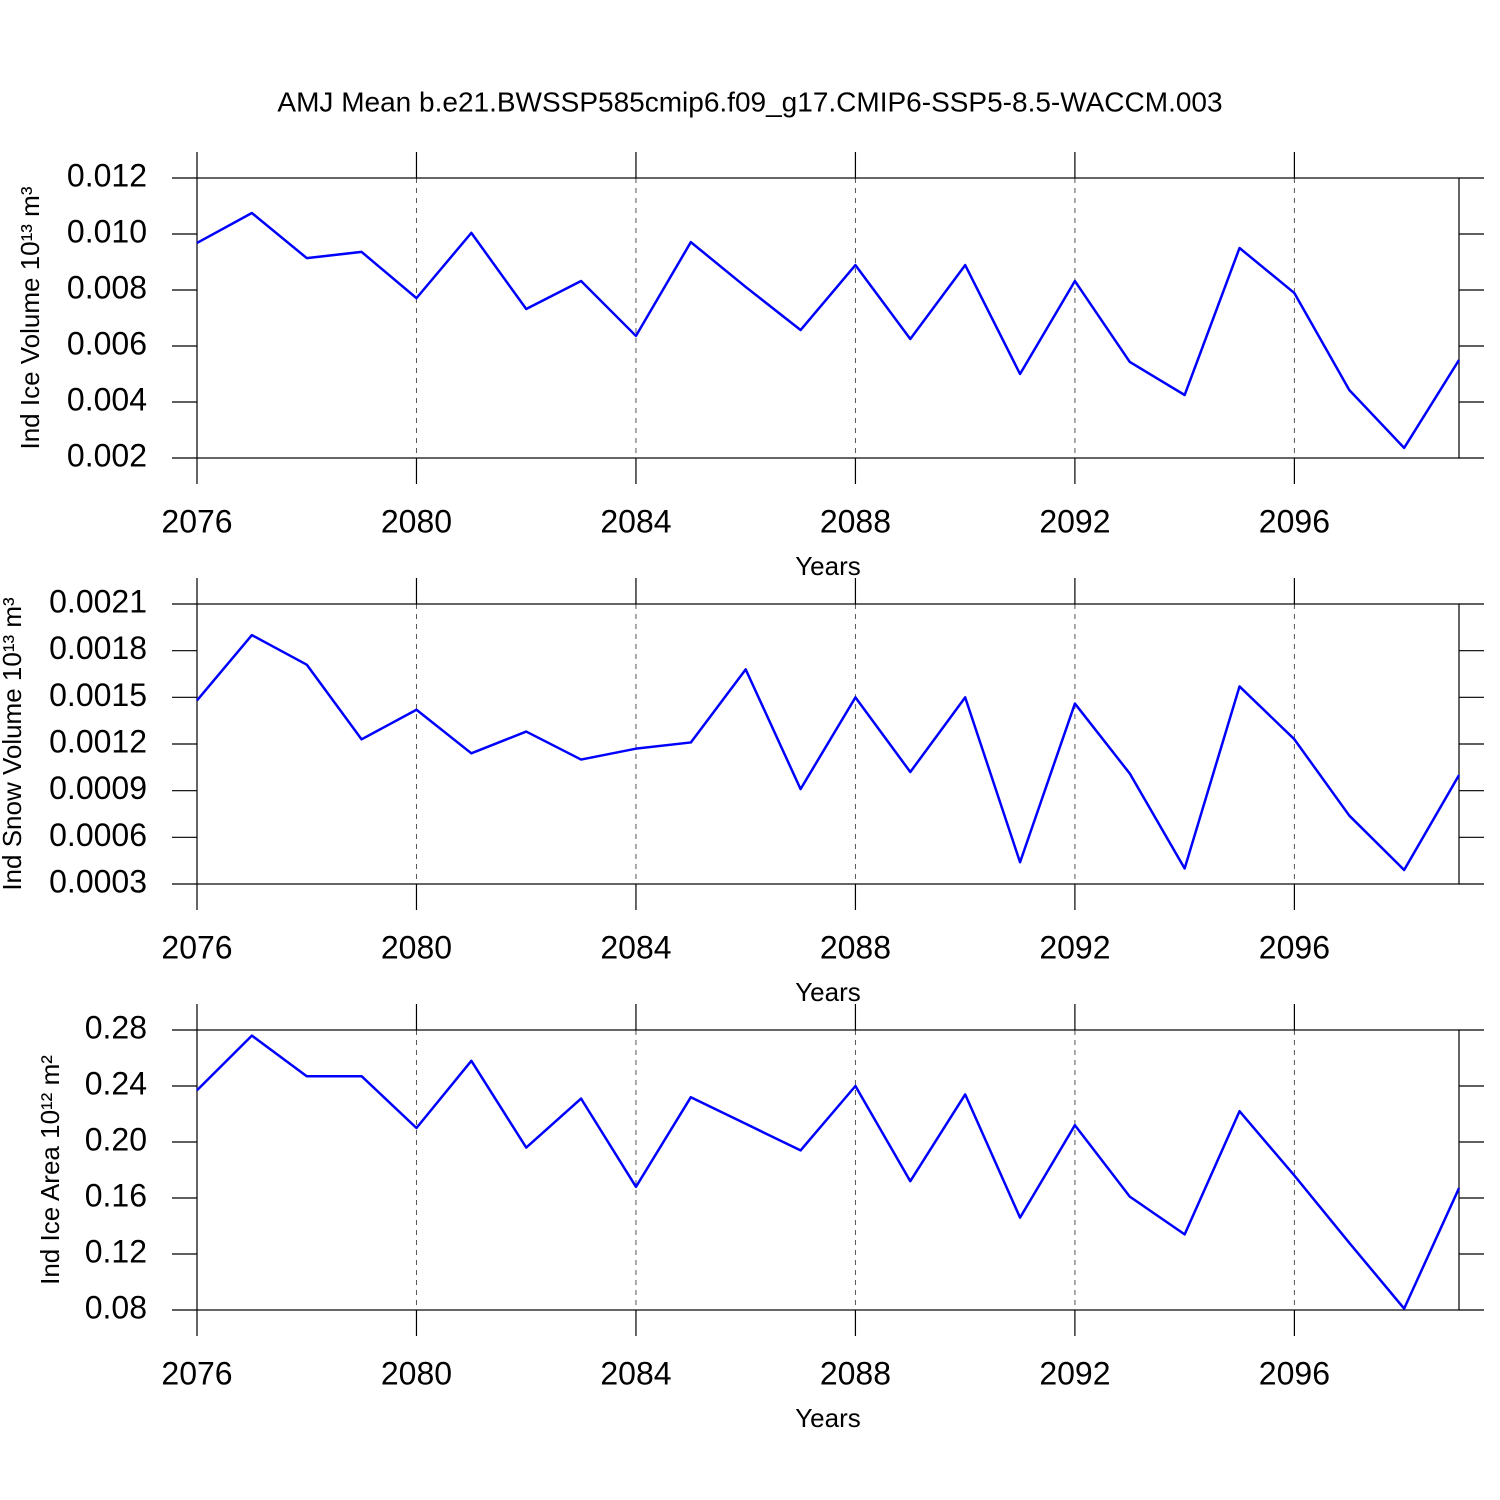 Image resolution: width=1500 pixels, height=1500 pixels. What do you see at coordinates (13, 744) in the screenshot?
I see `y-axis-label: Ind Snow Volume 10¹³ m³` at bounding box center [13, 744].